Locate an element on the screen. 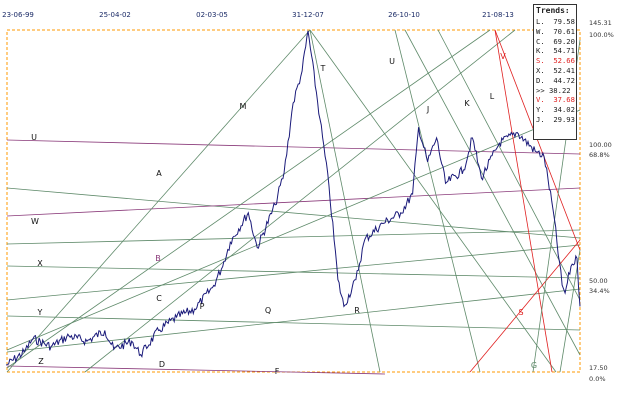 The height and width of the screenshot is (408, 623). trend-line-label: P is located at coordinates (202, 306).